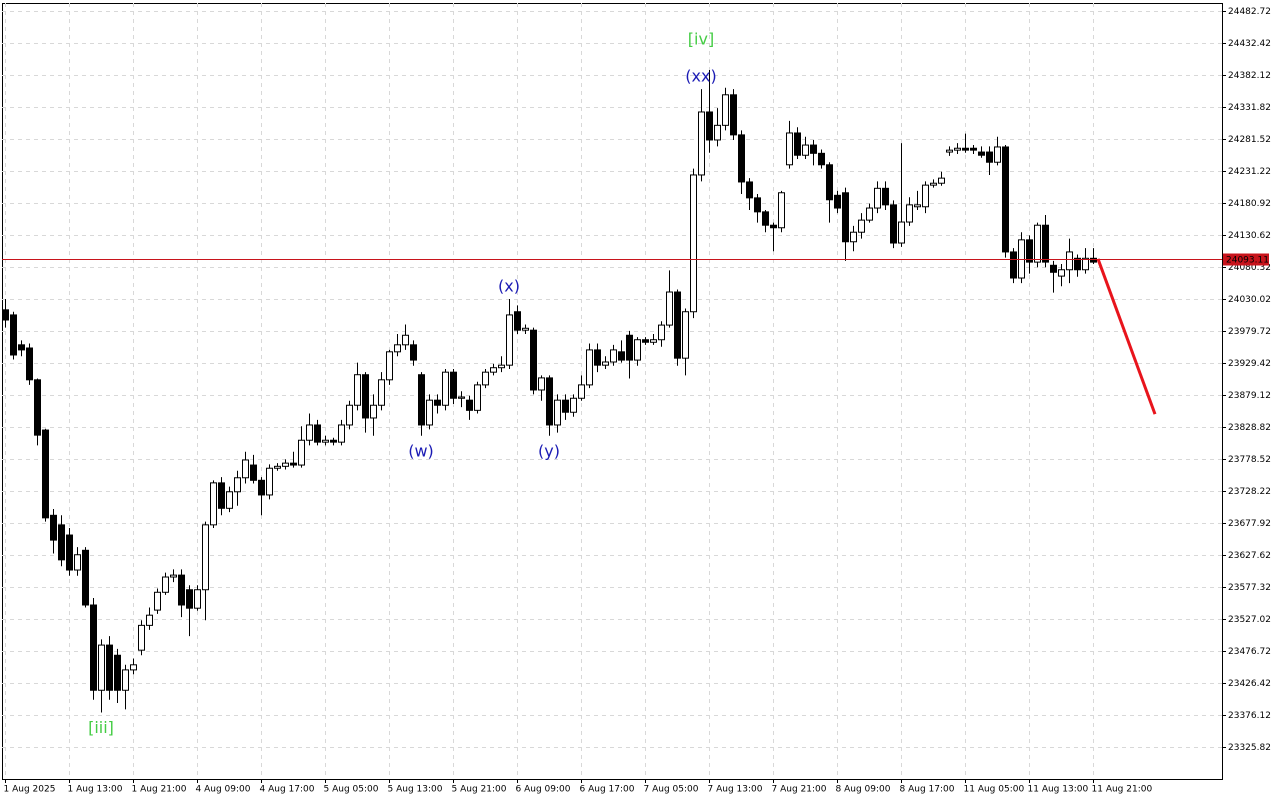 The width and height of the screenshot is (1280, 800). I want to click on y-tick-label: 24180.92, so click(1249, 204).